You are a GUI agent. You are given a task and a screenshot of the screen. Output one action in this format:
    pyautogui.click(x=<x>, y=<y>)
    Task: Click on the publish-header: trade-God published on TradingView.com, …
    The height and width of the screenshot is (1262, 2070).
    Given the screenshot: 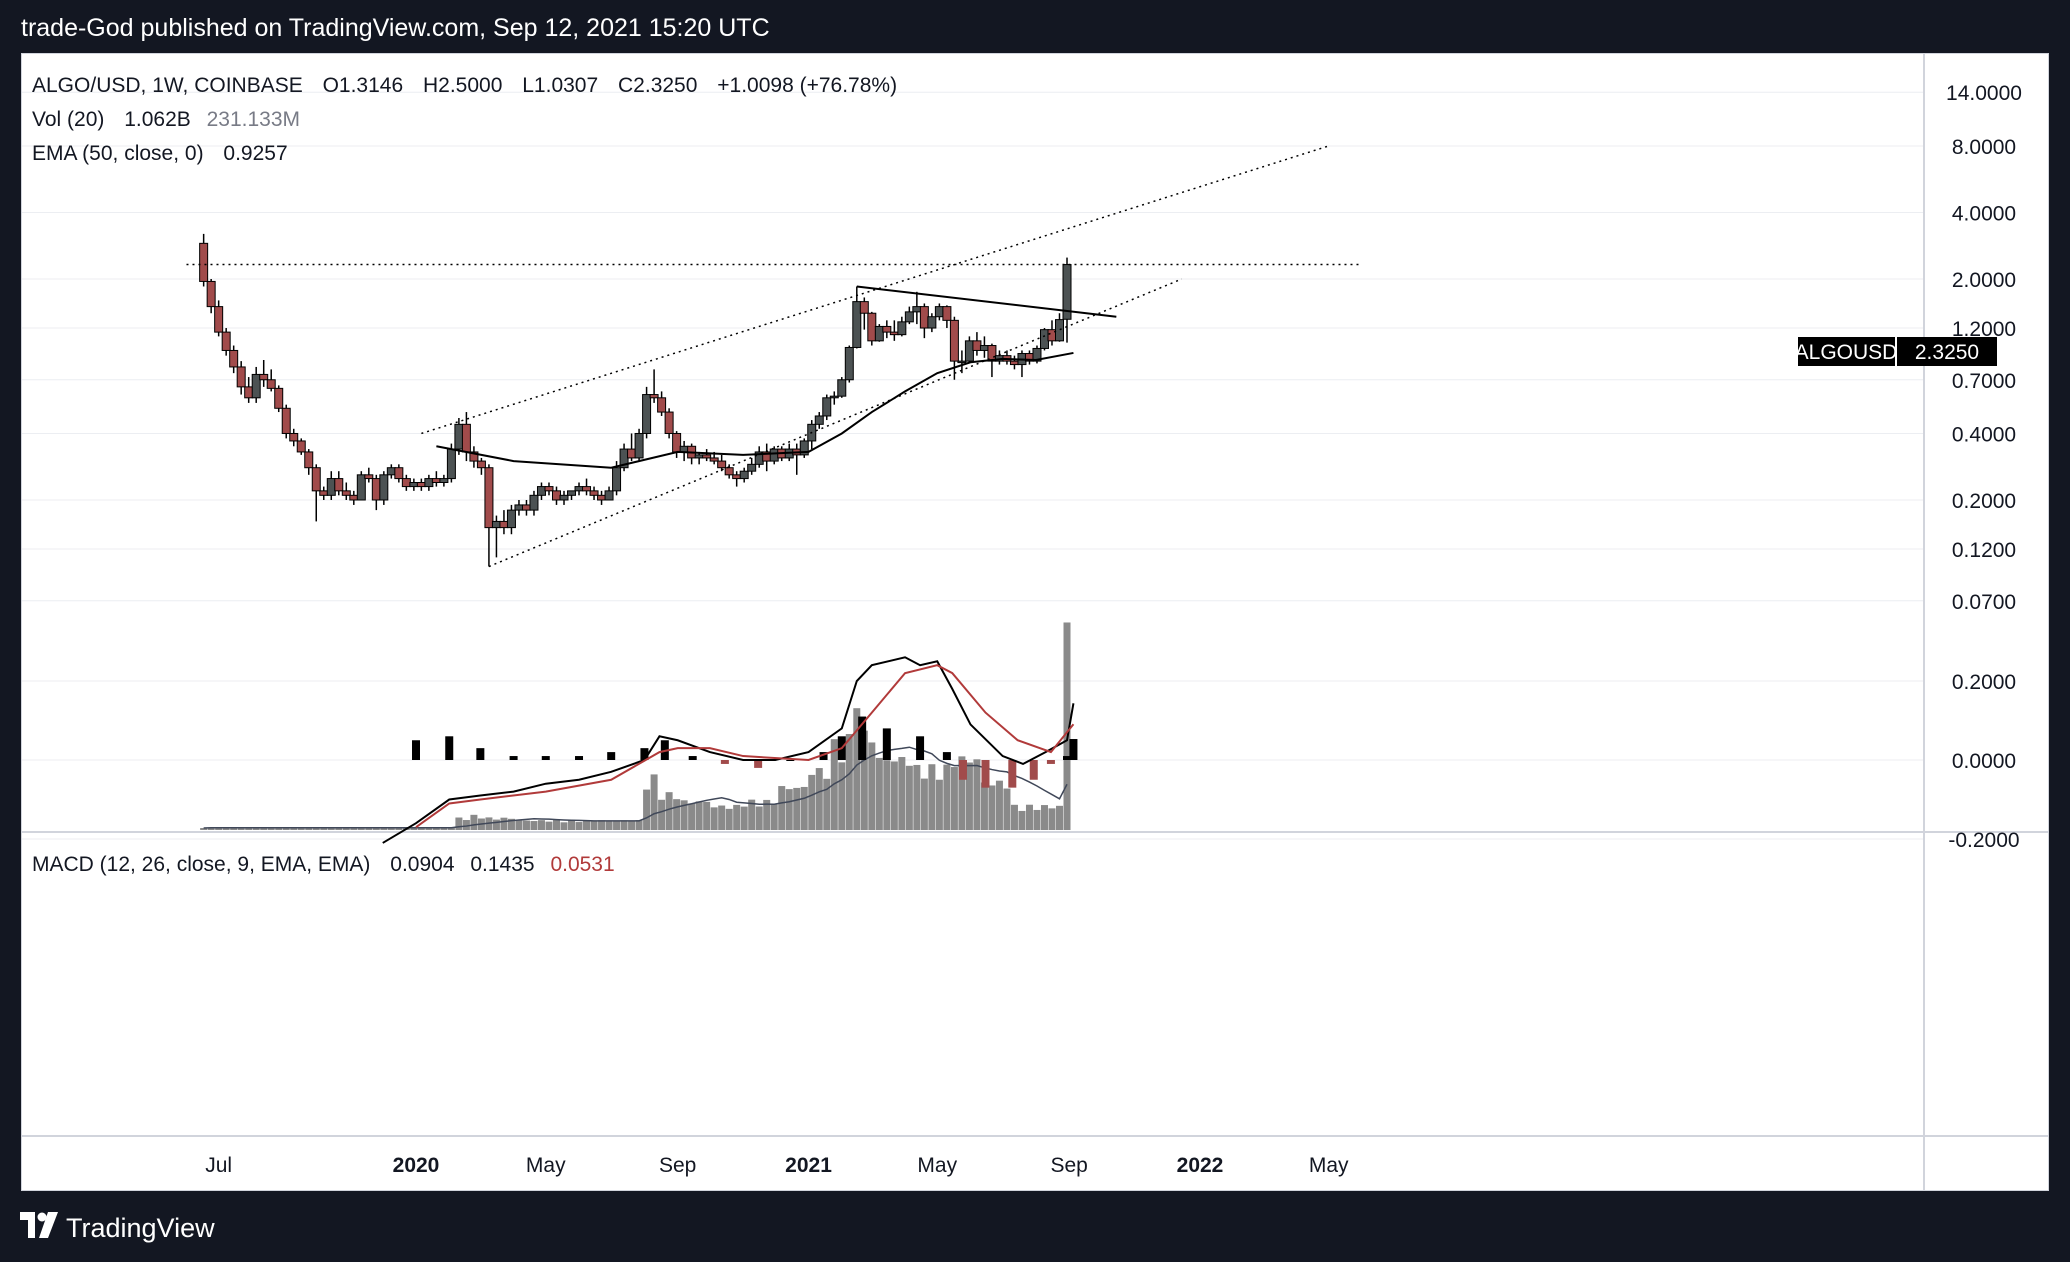 What is the action you would take?
    pyautogui.click(x=1035, y=28)
    